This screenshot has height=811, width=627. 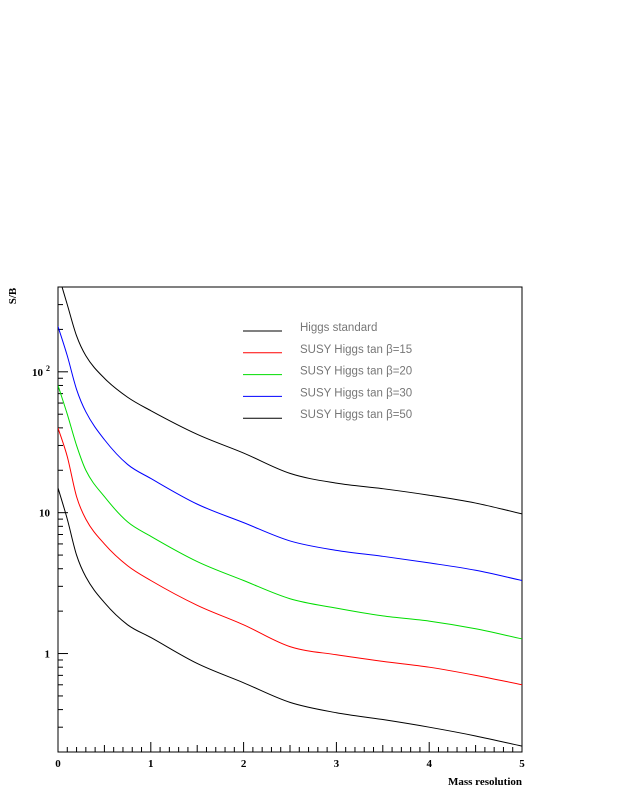 I want to click on legend-label-2: SUSY Higgs tan β=15, so click(x=356, y=350).